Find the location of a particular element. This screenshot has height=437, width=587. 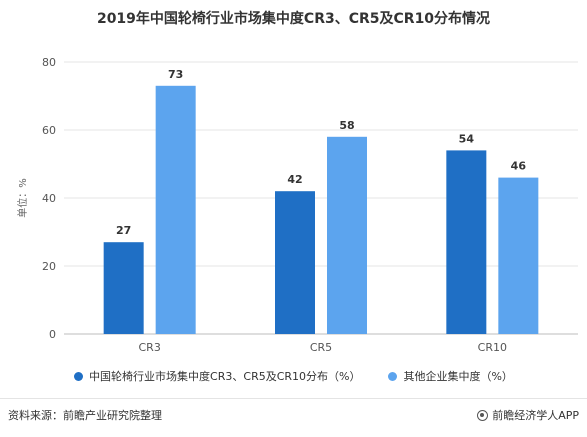

legend: 中国轮椅行业市场集中度CR3、CR5及CR10分布（%） 其他企业集中度（%） is located at coordinates (293, 376).